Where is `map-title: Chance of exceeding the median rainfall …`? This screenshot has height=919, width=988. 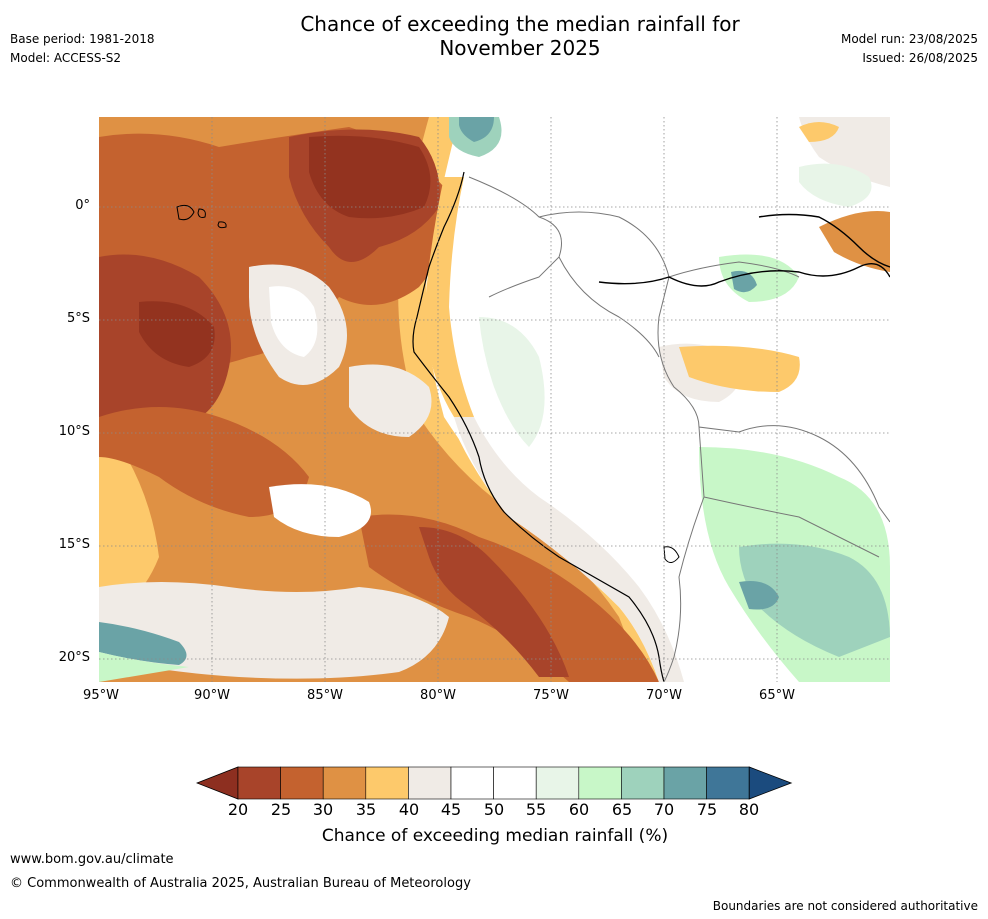 map-title: Chance of exceeding the median rainfall … is located at coordinates (520, 36).